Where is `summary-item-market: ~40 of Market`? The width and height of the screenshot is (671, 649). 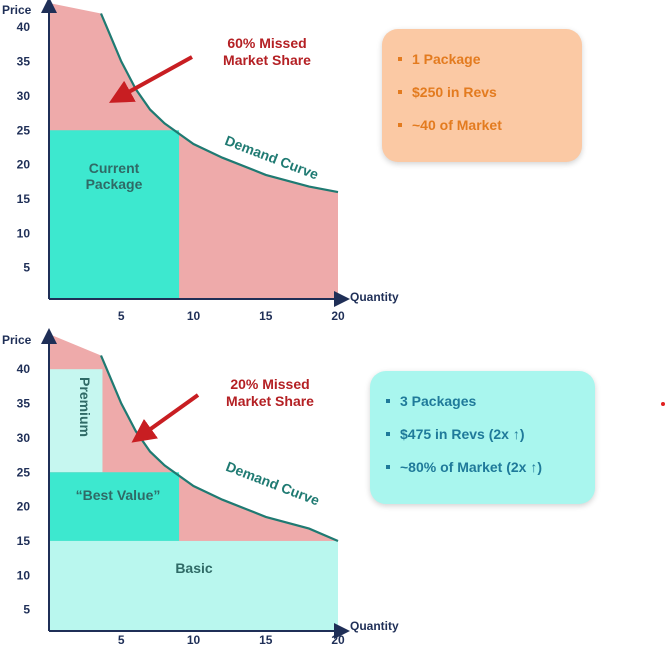
summary-item-market: ~40 of Market is located at coordinates (482, 125).